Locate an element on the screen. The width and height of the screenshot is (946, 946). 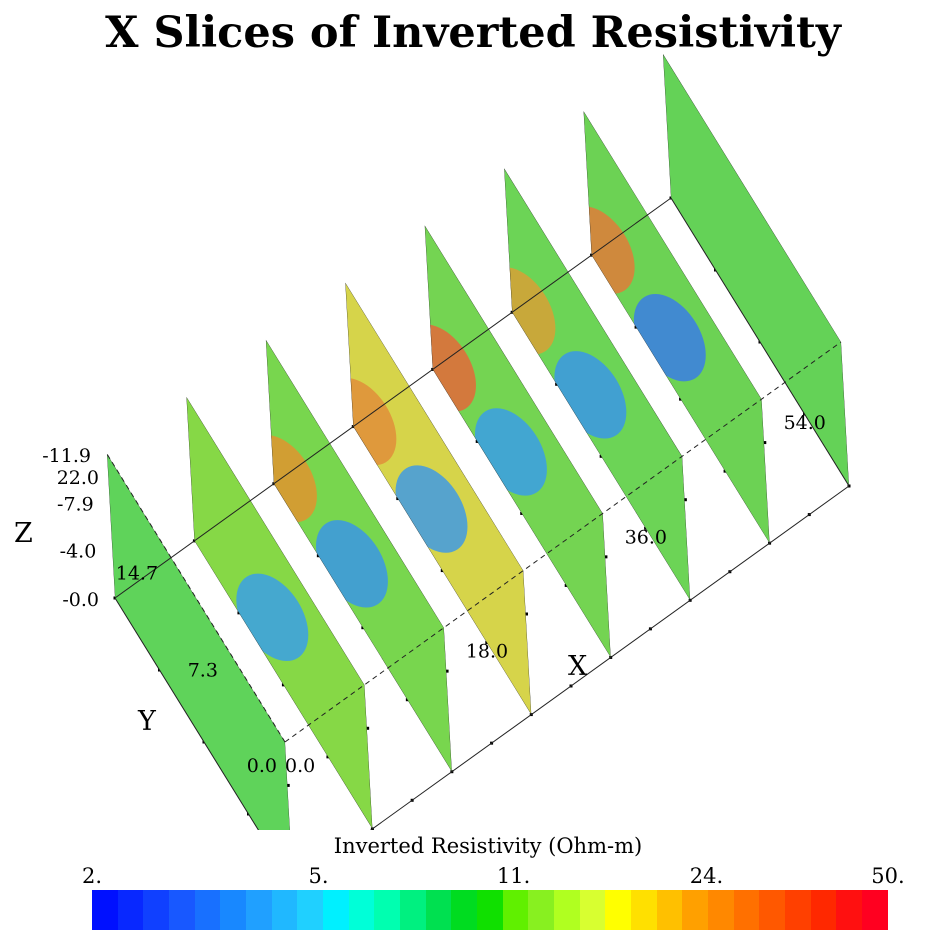
y-tick-label: 22.0 is located at coordinates (78, 478).